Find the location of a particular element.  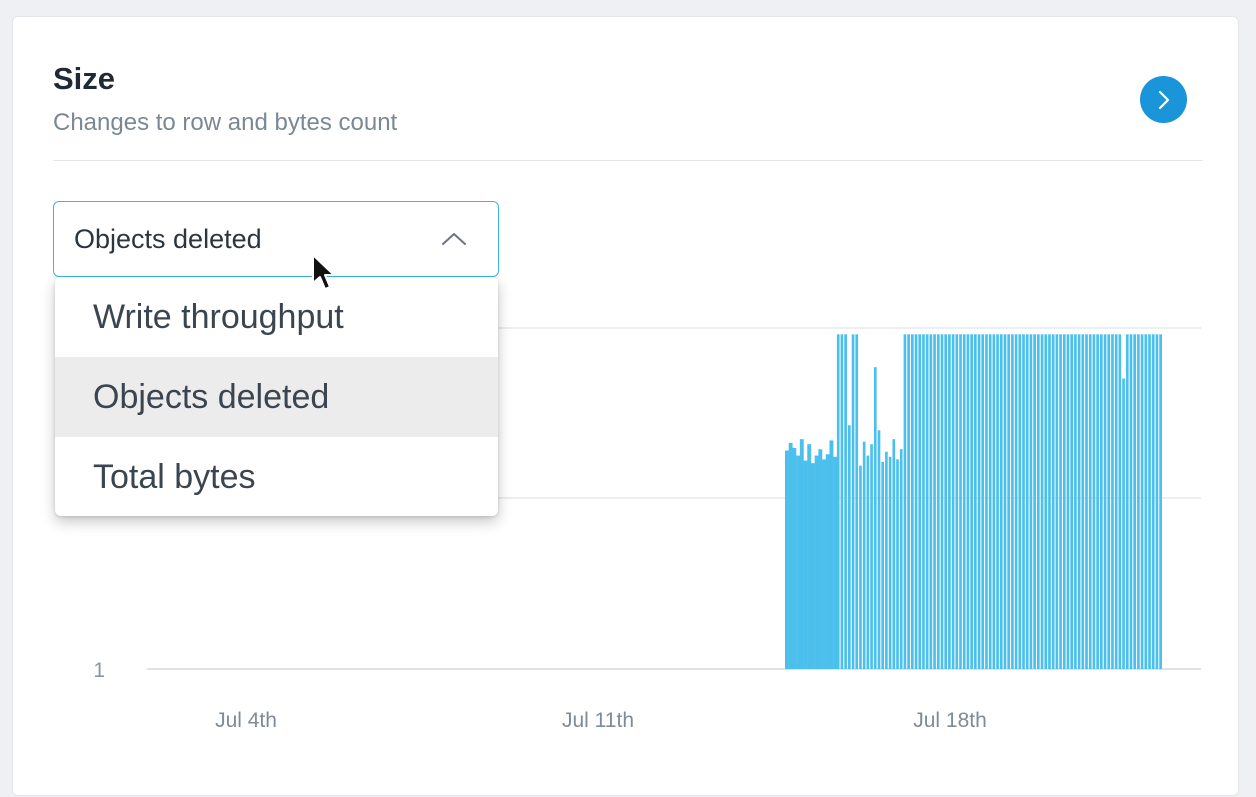

menu-option-write-throughput: Write throughput is located at coordinates (218, 317).